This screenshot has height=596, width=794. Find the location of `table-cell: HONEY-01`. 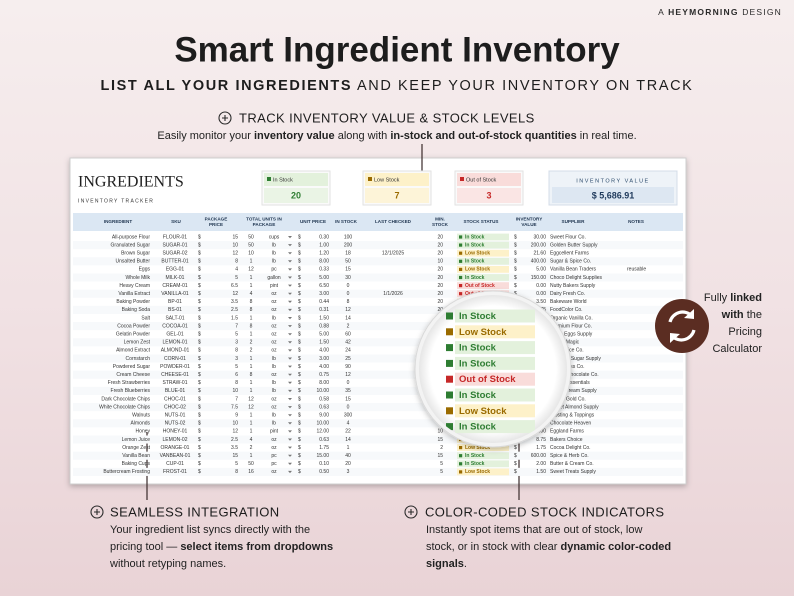

table-cell: HONEY-01 is located at coordinates (175, 432).